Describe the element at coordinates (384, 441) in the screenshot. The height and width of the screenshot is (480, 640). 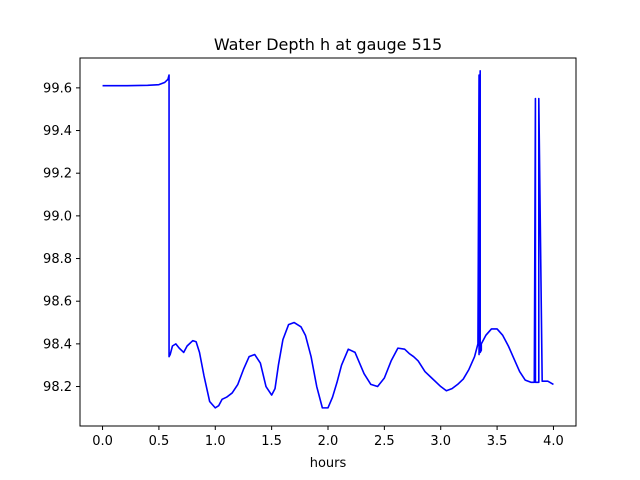
I see `x-tick-label: 2.5` at that location.